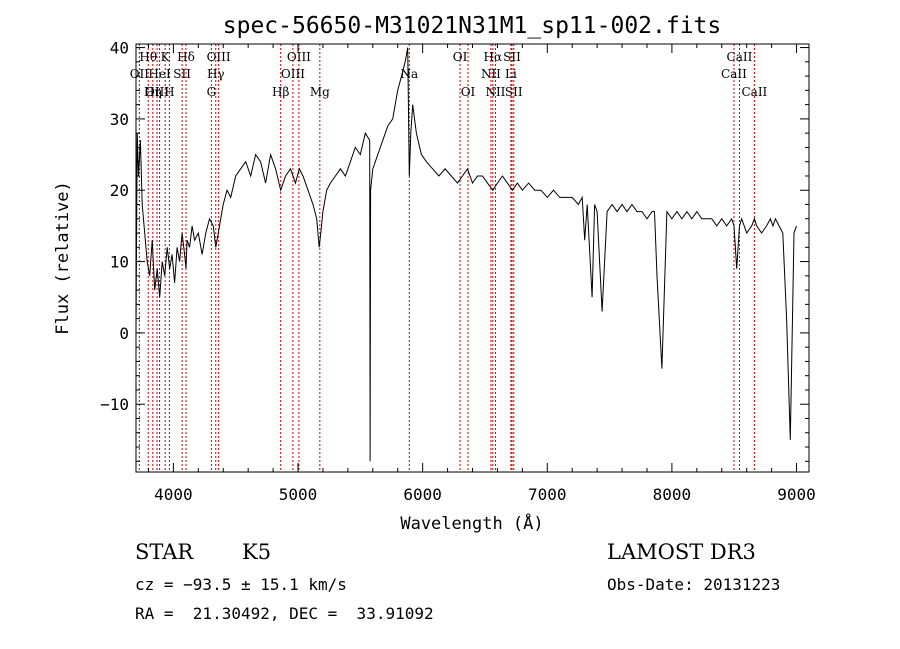 This screenshot has height=649, width=900. I want to click on x-axis-label: Wavelength (Å), so click(471, 523).